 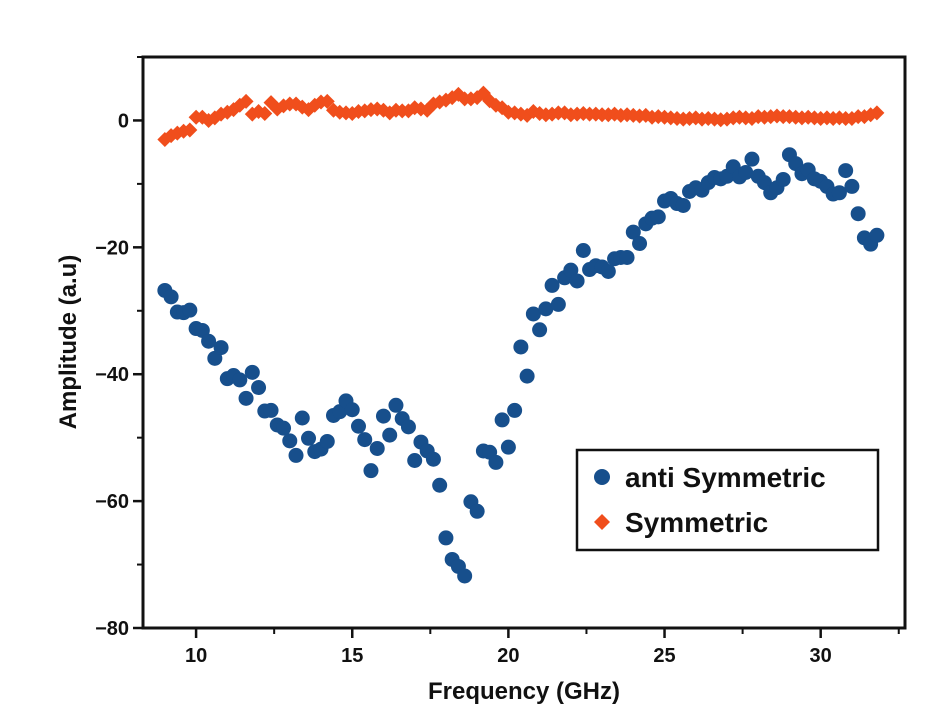 I want to click on legend-label-symmetric: Symmetric, so click(x=696, y=522).